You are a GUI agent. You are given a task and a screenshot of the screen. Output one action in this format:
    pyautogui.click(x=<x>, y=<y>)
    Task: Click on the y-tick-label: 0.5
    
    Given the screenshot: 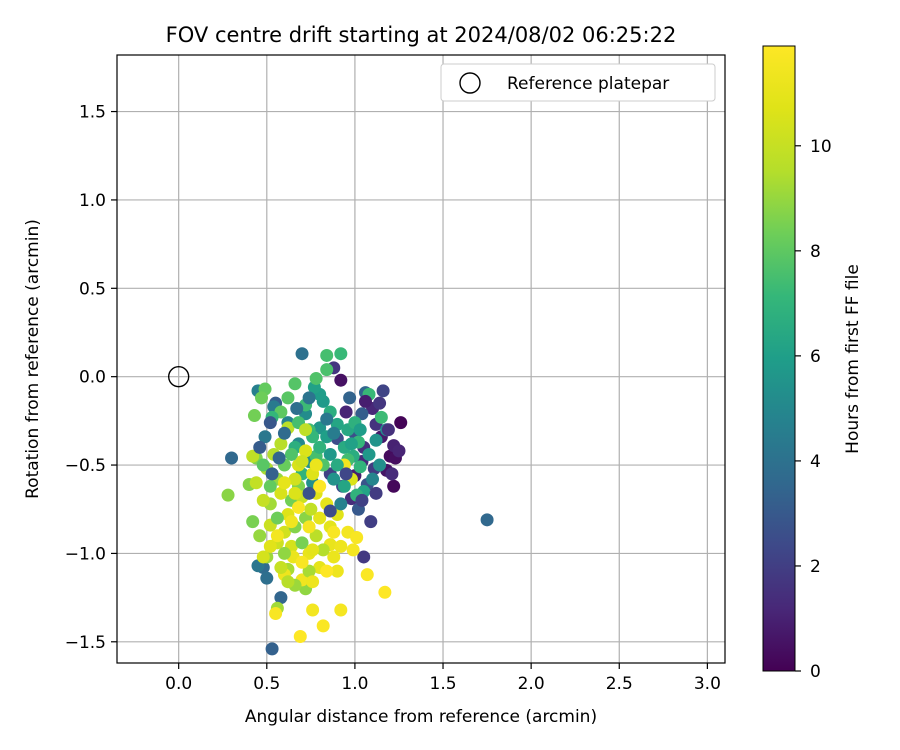 What is the action you would take?
    pyautogui.click(x=92, y=289)
    